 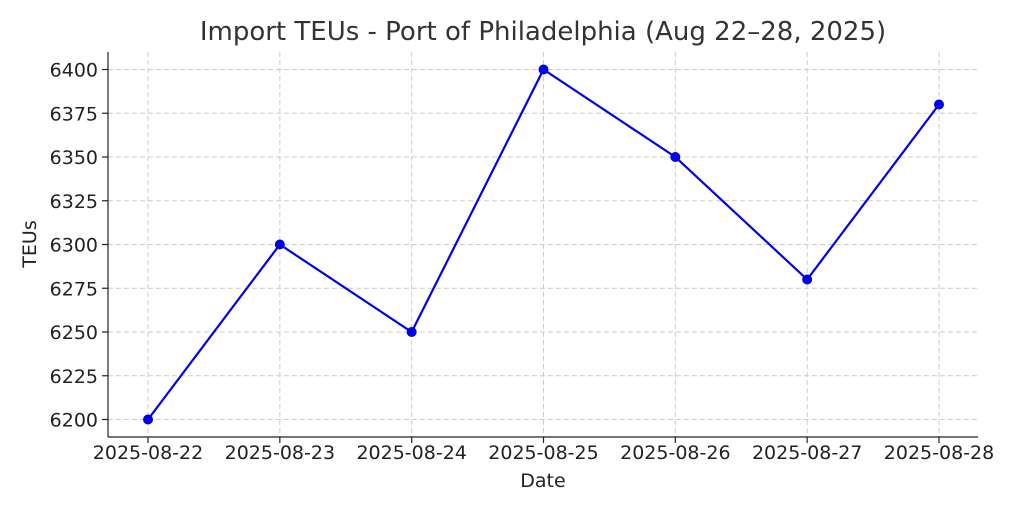 What do you see at coordinates (543, 453) in the screenshot?
I see `x-tick-label: 2025-08-25` at bounding box center [543, 453].